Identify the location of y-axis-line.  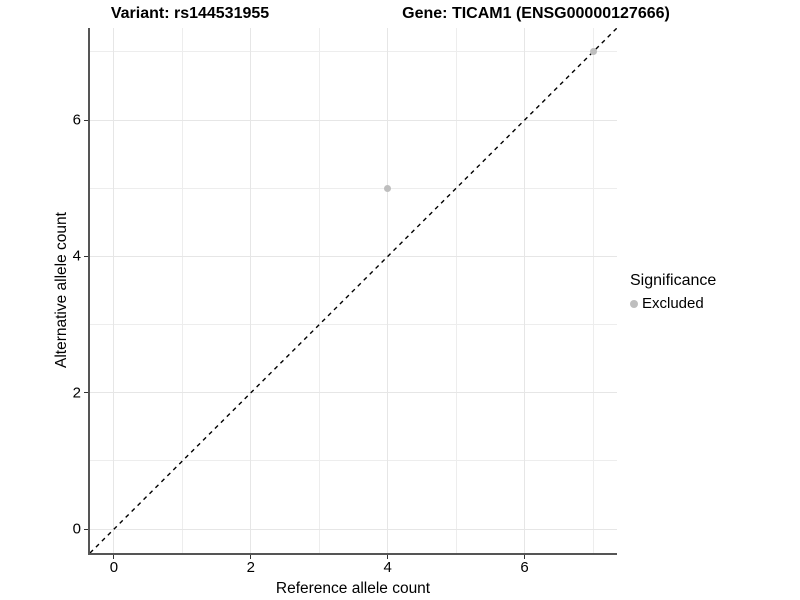
(89, 290).